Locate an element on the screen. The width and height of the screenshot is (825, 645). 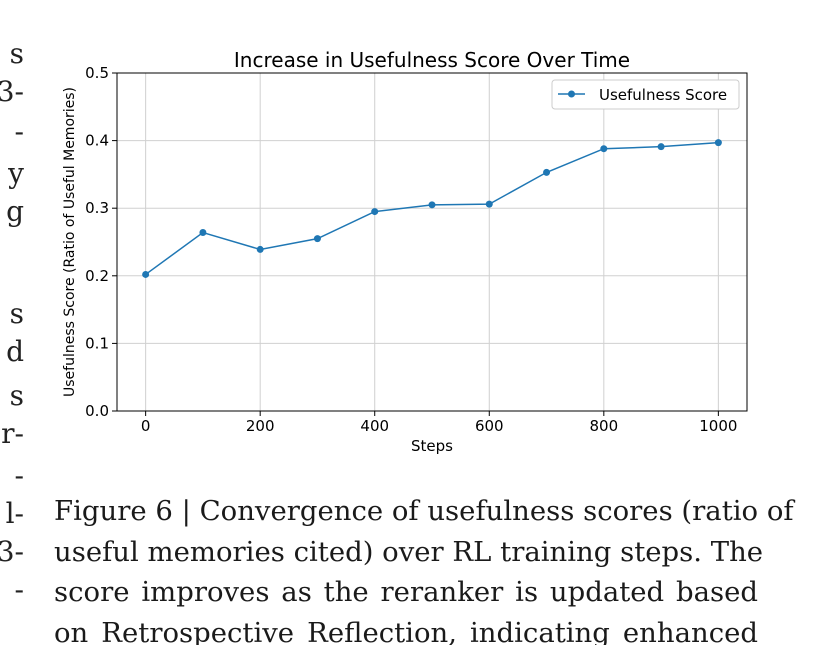
x-tick-label: 200 is located at coordinates (260, 426).